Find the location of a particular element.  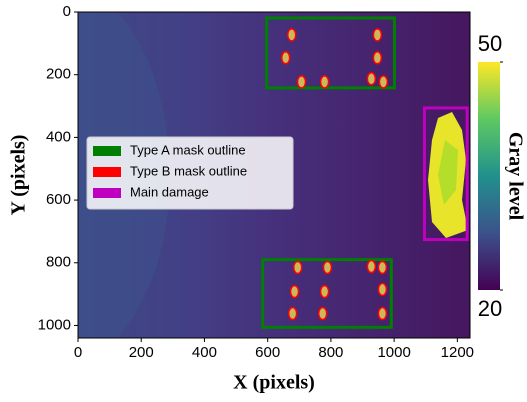

x-tick-label: 0 is located at coordinates (78, 352).